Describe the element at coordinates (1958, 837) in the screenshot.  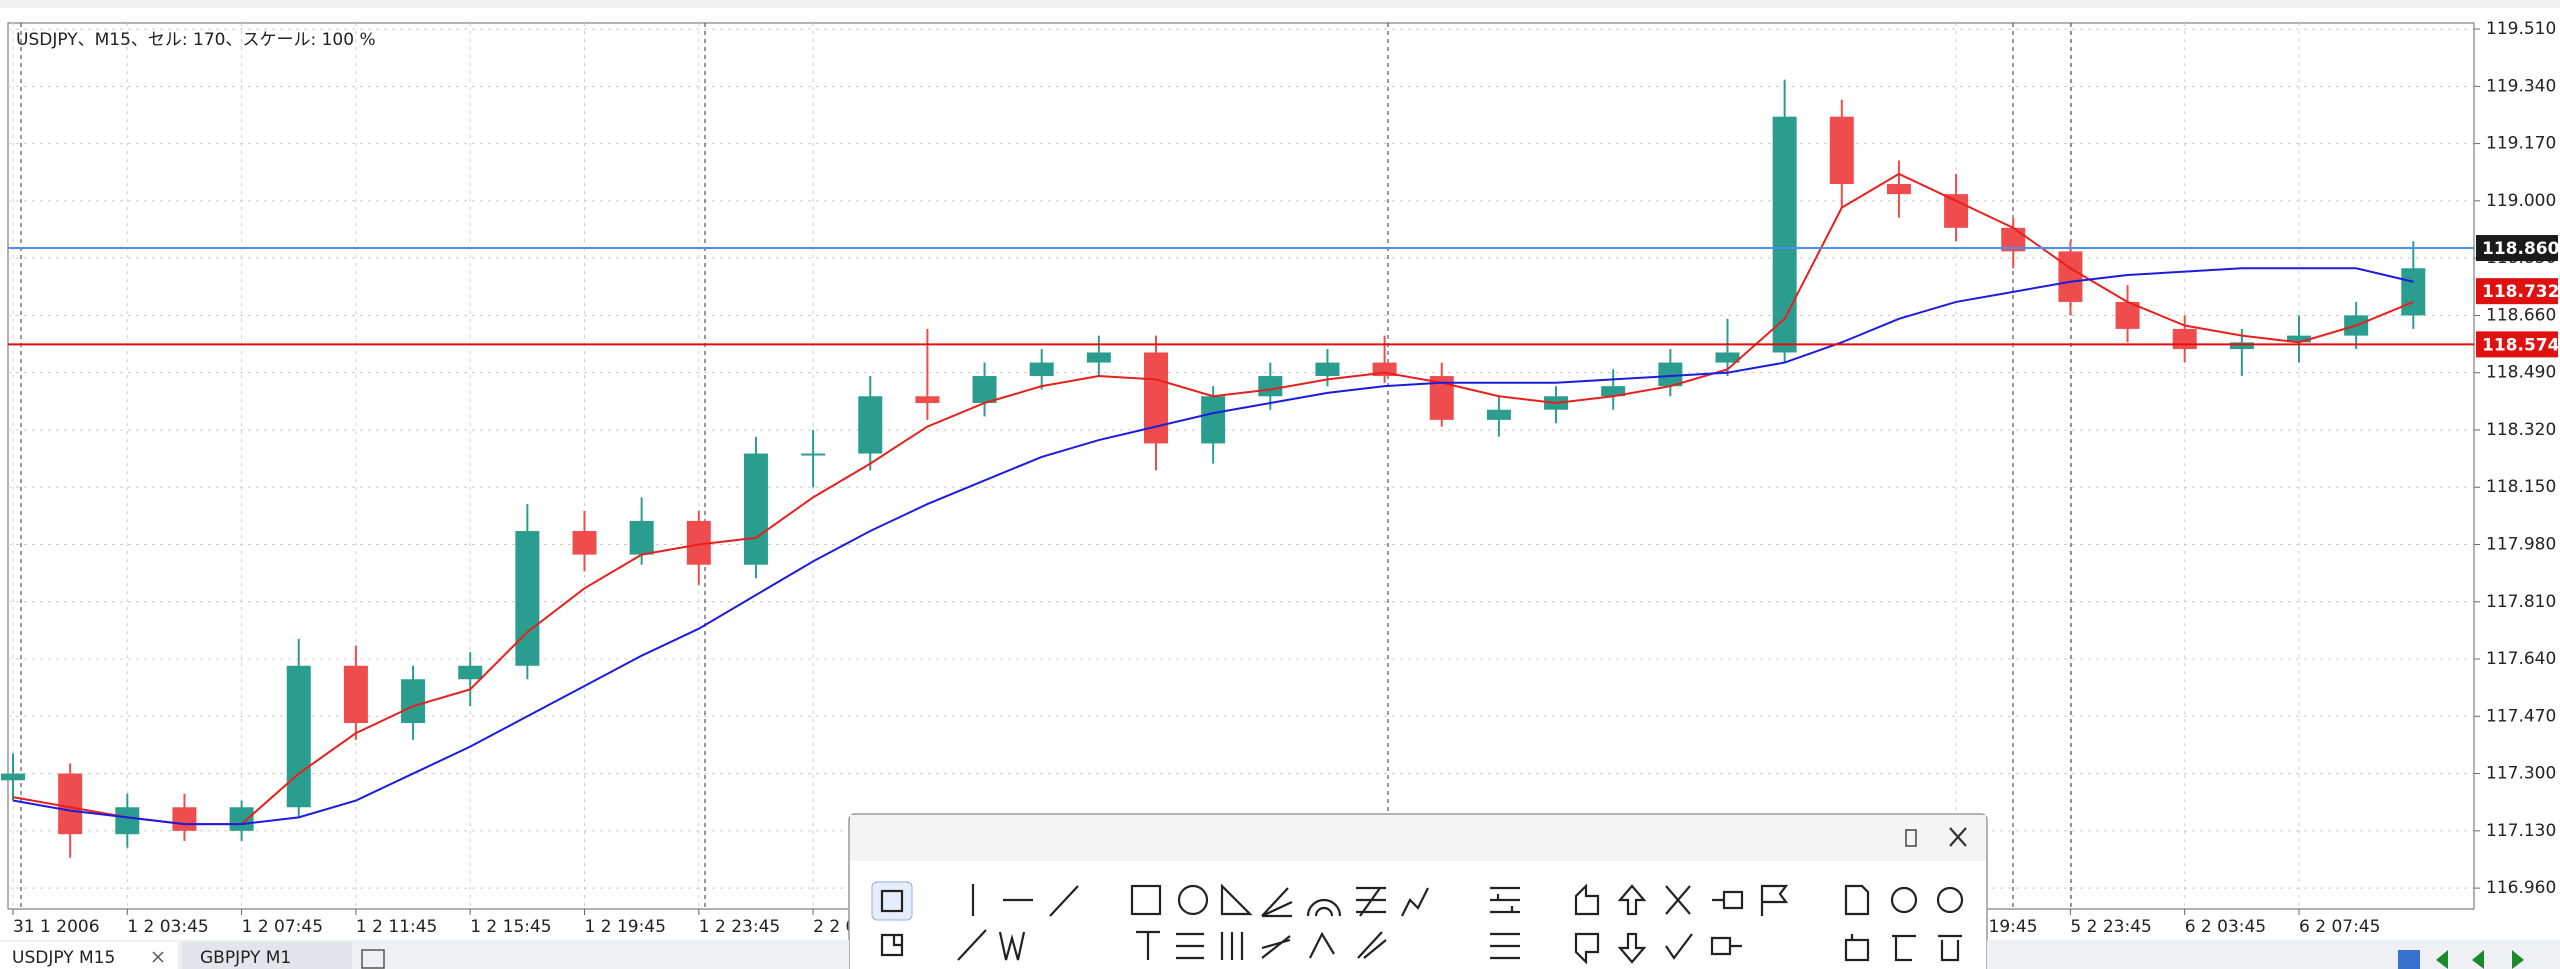
I see `close-icon` at that location.